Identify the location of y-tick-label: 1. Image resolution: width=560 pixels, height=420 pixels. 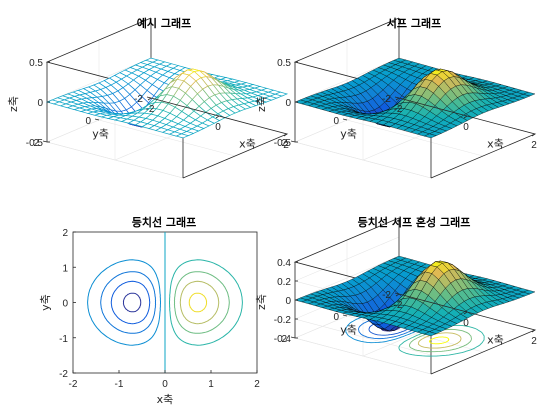
(65, 268).